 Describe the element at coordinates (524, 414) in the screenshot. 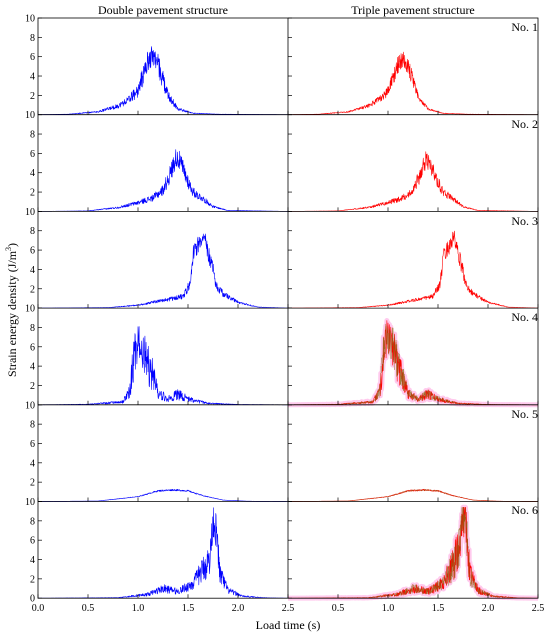

I see `row-label-no-5: No. 5` at that location.